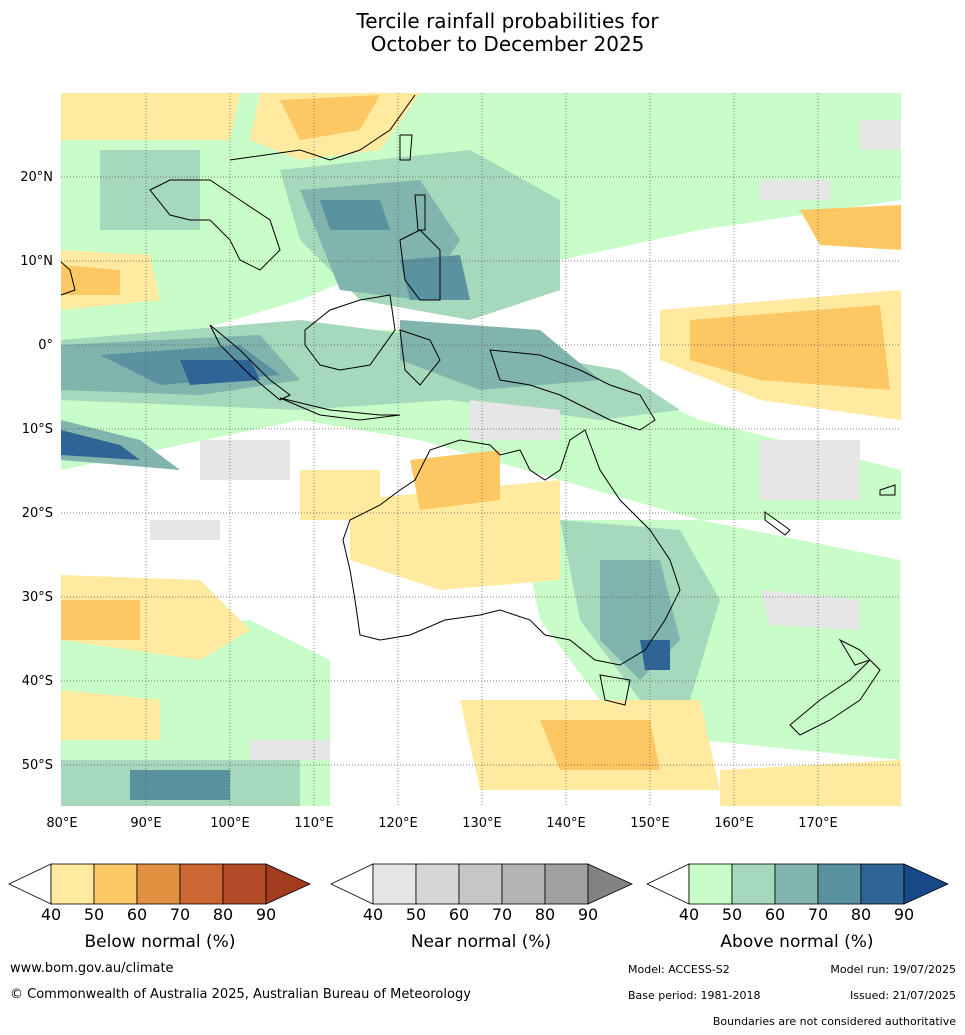 This screenshot has width=965, height=1035. What do you see at coordinates (36, 177) in the screenshot?
I see `lat-label: 20°N` at bounding box center [36, 177].